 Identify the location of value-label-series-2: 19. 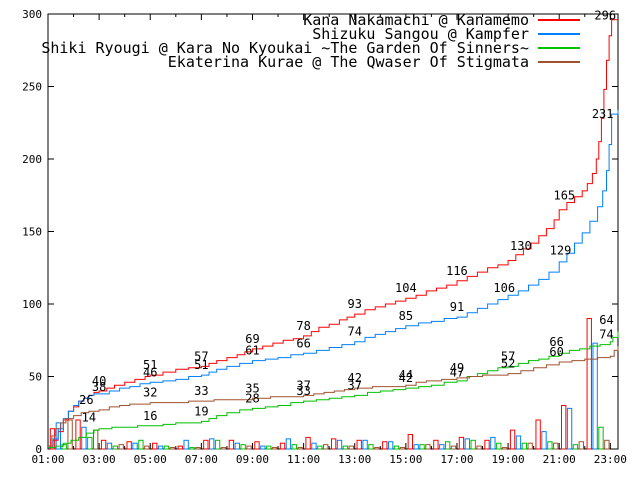
(201, 411).